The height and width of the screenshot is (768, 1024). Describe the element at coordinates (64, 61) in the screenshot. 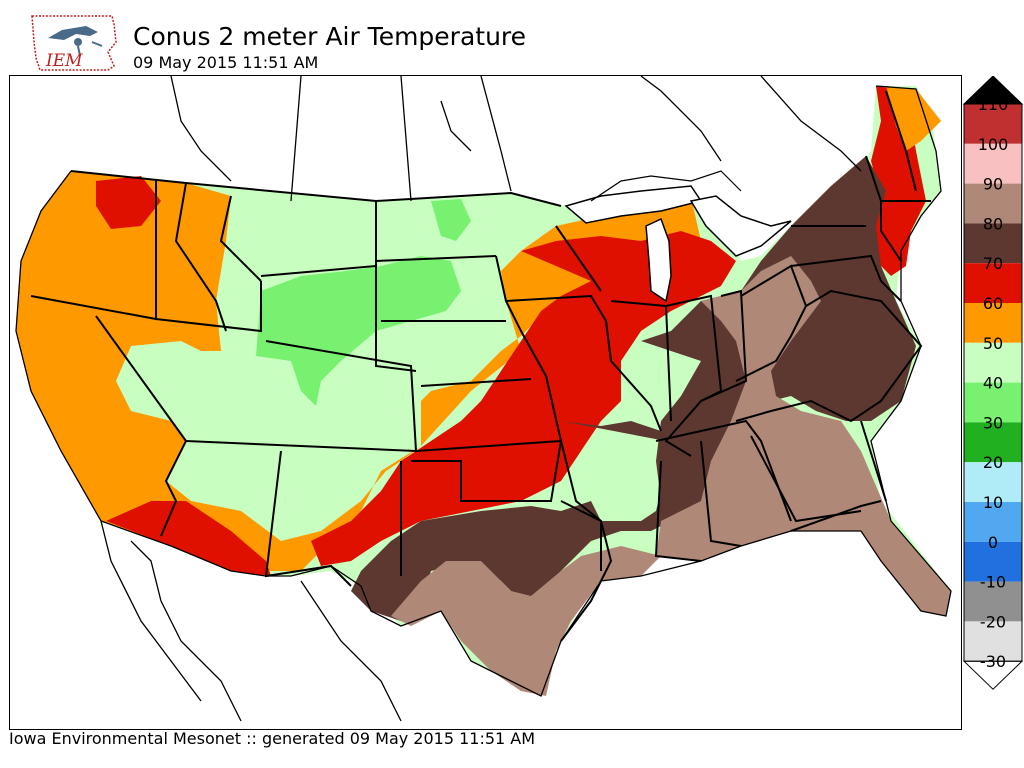

I see `logo-text: IEM` at that location.